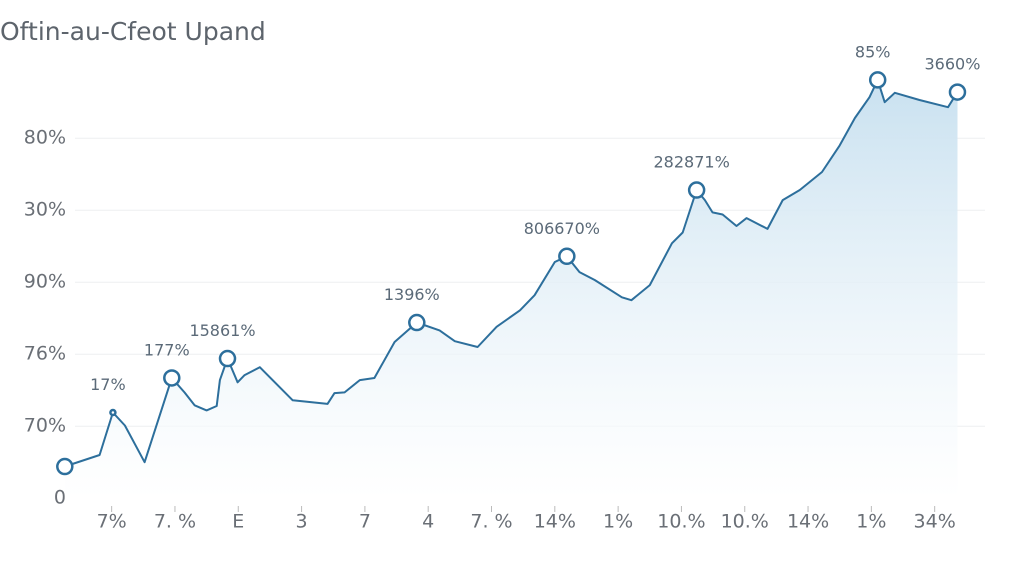 The height and width of the screenshot is (580, 1024). Describe the element at coordinates (65, 466) in the screenshot. I see `marker` at that location.